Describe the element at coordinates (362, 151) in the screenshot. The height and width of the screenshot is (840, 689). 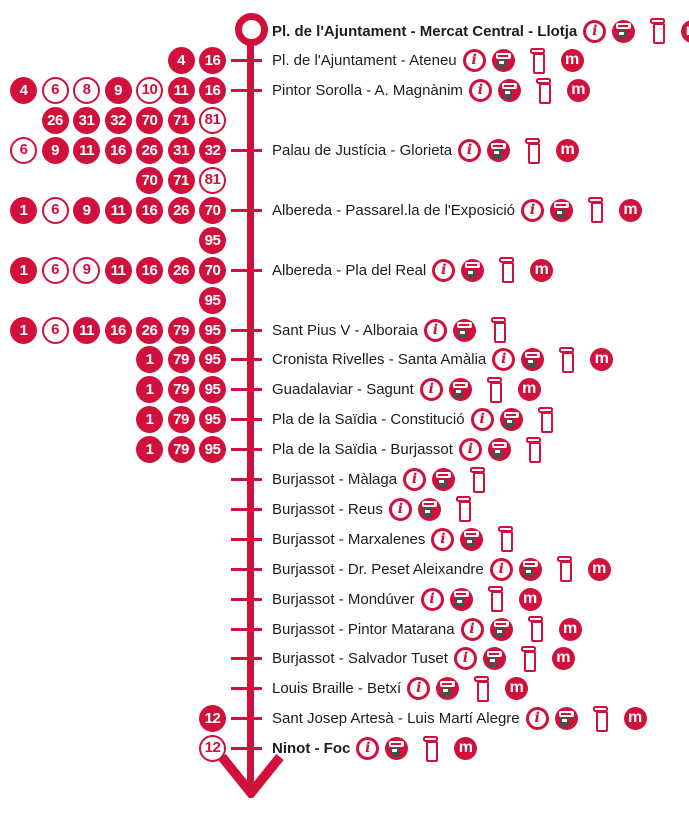
I see `stop-name: Palau de Justícia - Glorieta` at that location.